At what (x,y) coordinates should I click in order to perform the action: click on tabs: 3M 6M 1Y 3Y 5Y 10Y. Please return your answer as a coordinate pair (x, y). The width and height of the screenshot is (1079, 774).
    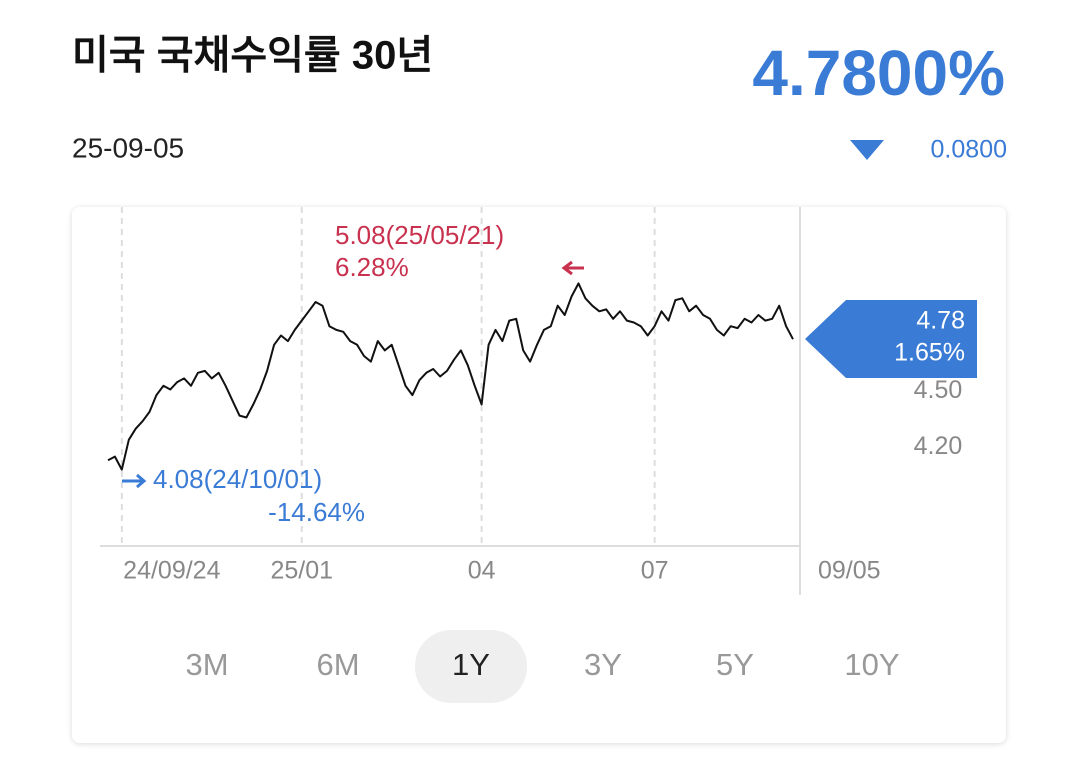
    Looking at the image, I should click on (542, 666).